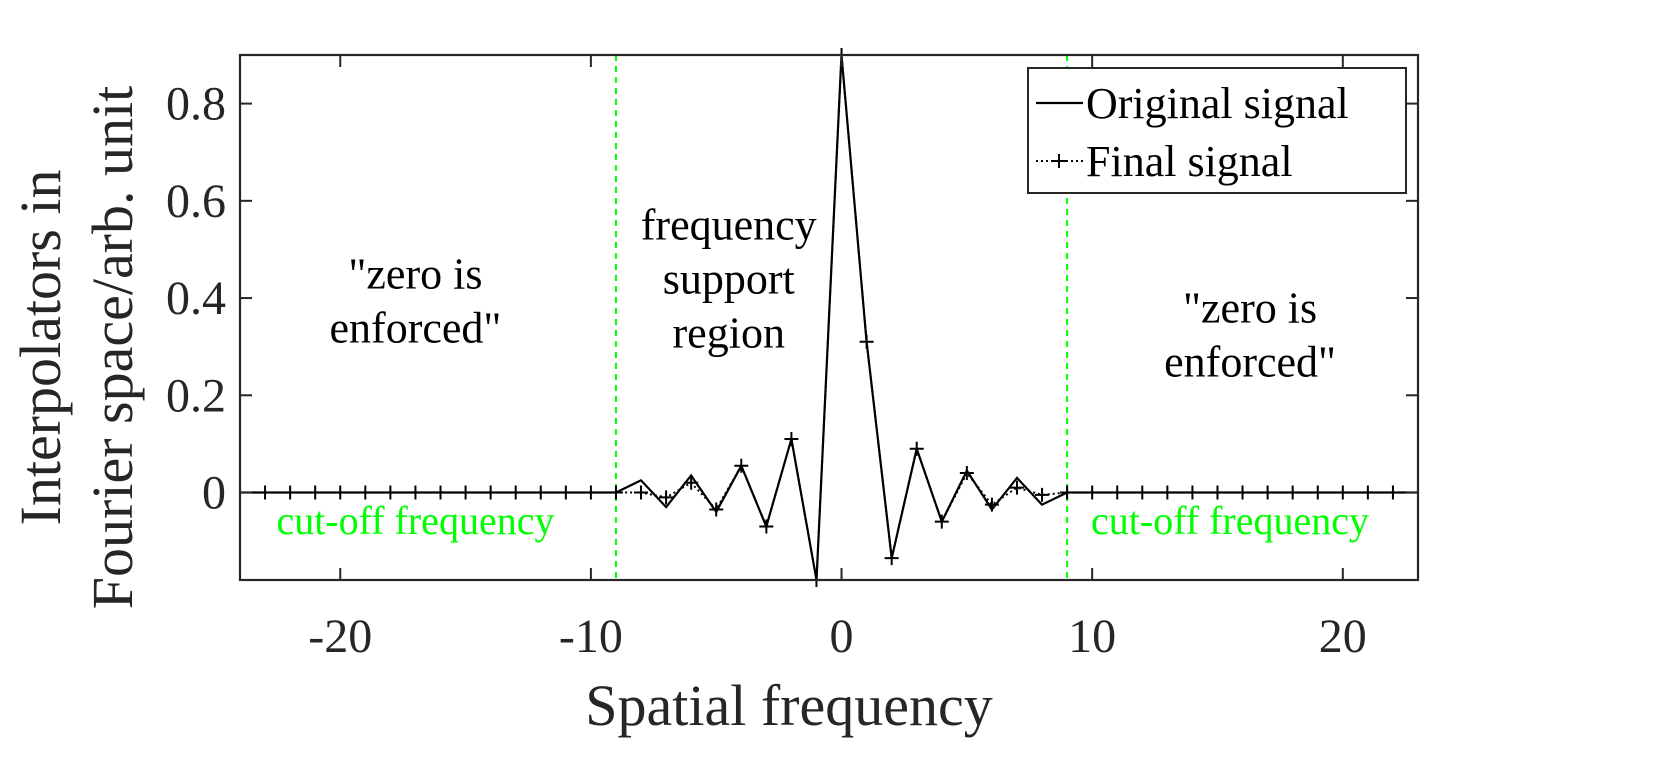  Describe the element at coordinates (40, 348) in the screenshot. I see `y-axis-title-line: Interpolators in` at that location.